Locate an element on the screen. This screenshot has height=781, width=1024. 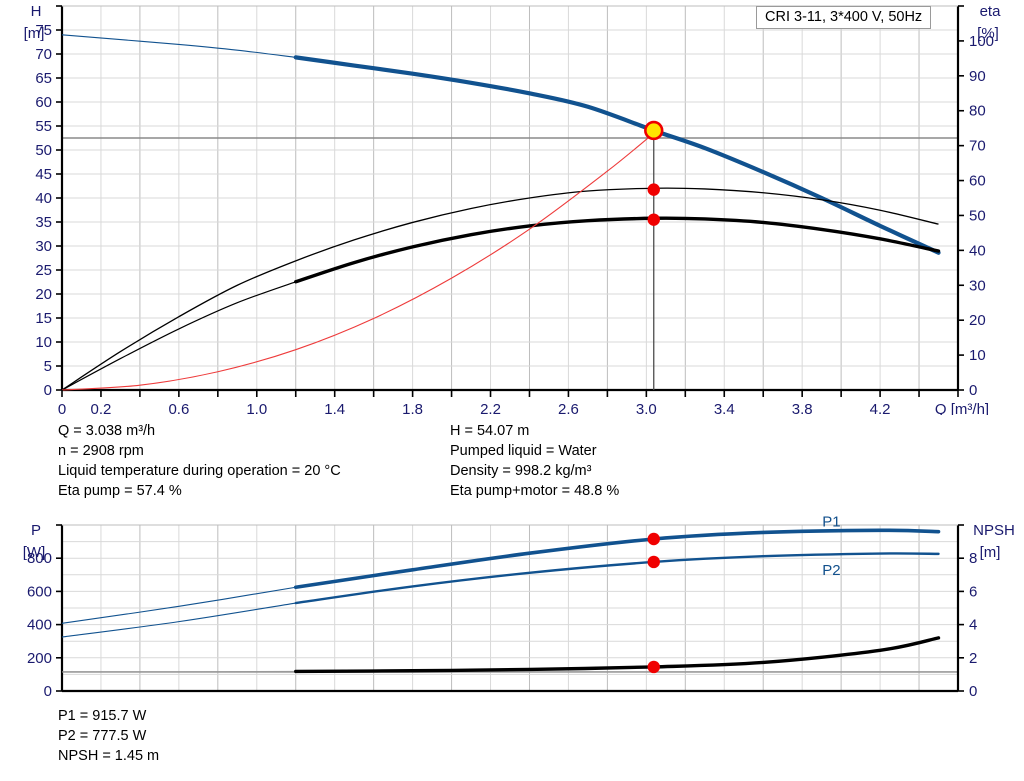
eta-tick-label: 20 is located at coordinates (977, 320).